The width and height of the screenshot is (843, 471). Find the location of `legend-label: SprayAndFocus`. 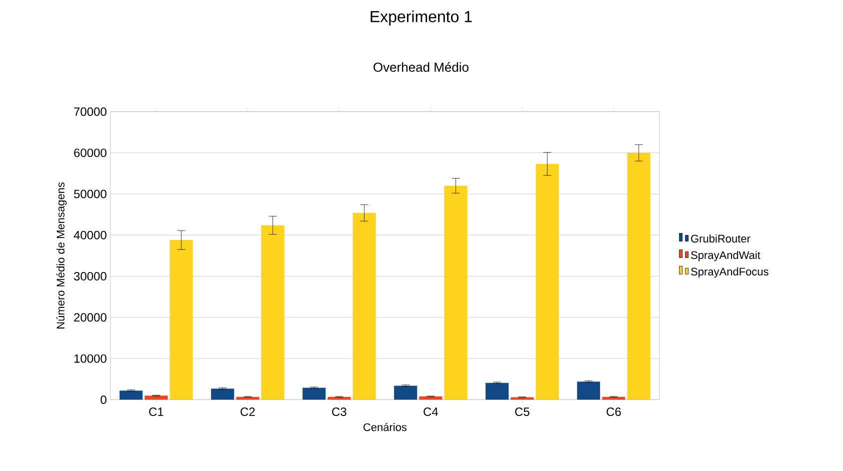

legend-label: SprayAndFocus is located at coordinates (729, 272).